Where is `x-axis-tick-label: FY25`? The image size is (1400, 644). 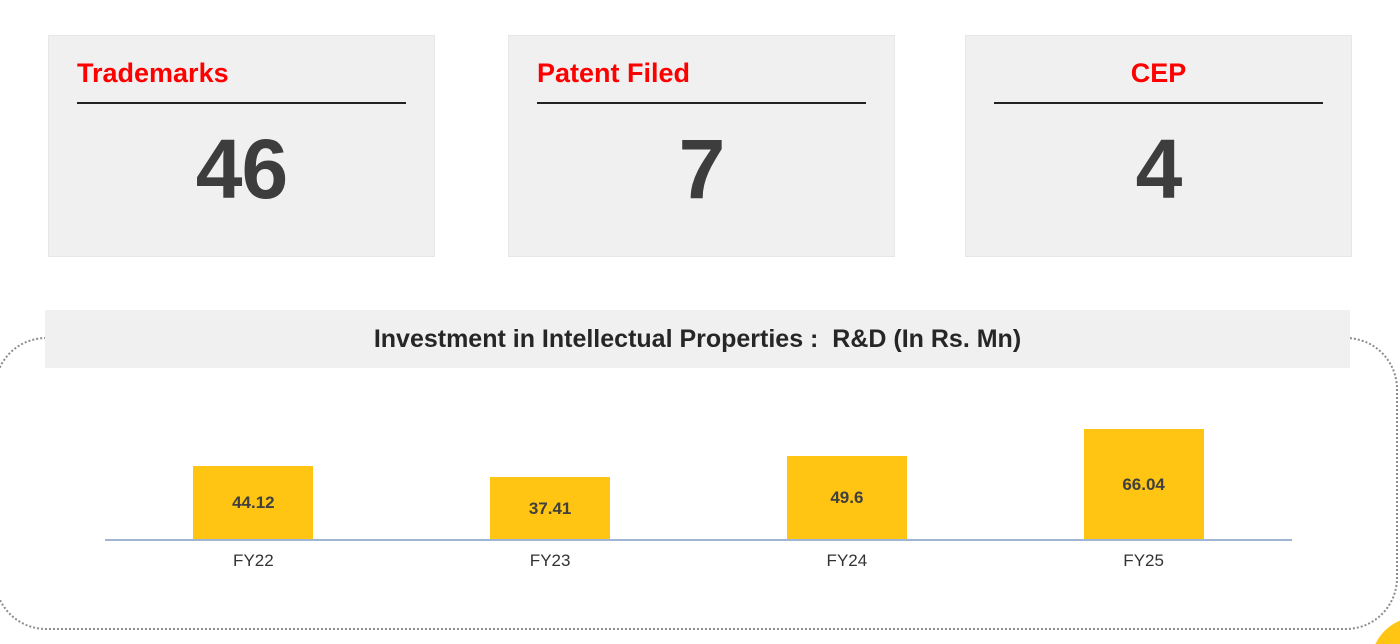 x-axis-tick-label: FY25 is located at coordinates (1143, 560).